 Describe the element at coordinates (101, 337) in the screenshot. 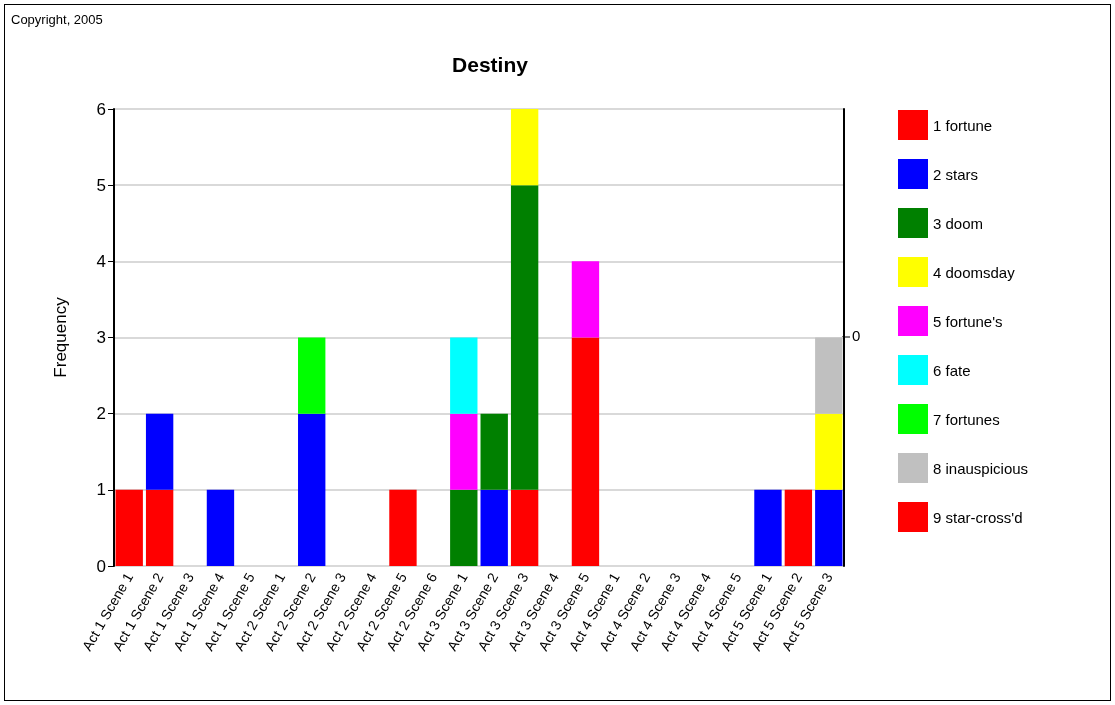

I see `y-tick-label: 3` at that location.